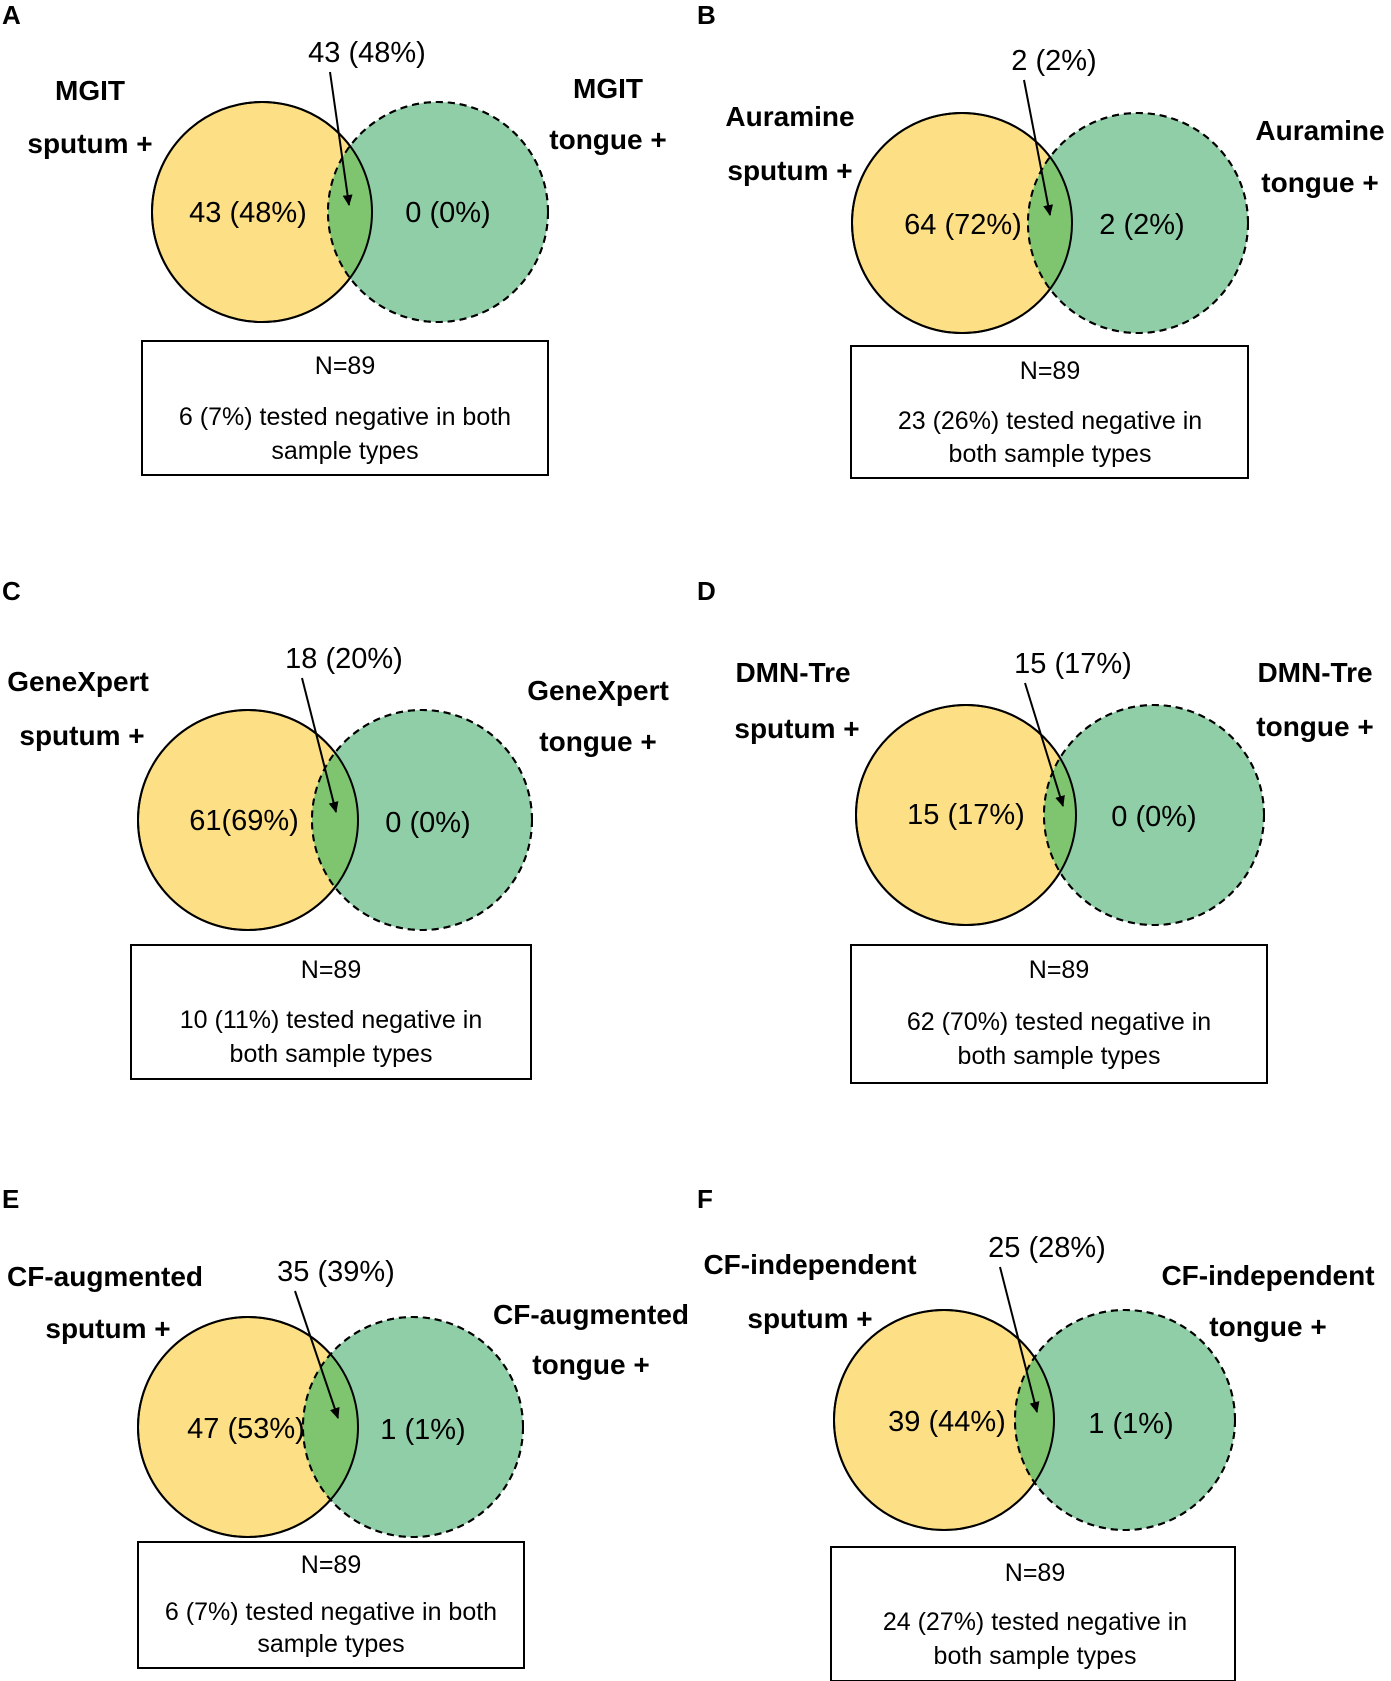  Describe the element at coordinates (1267, 1275) in the screenshot. I see `tongue-method-label: CF-independent` at that location.